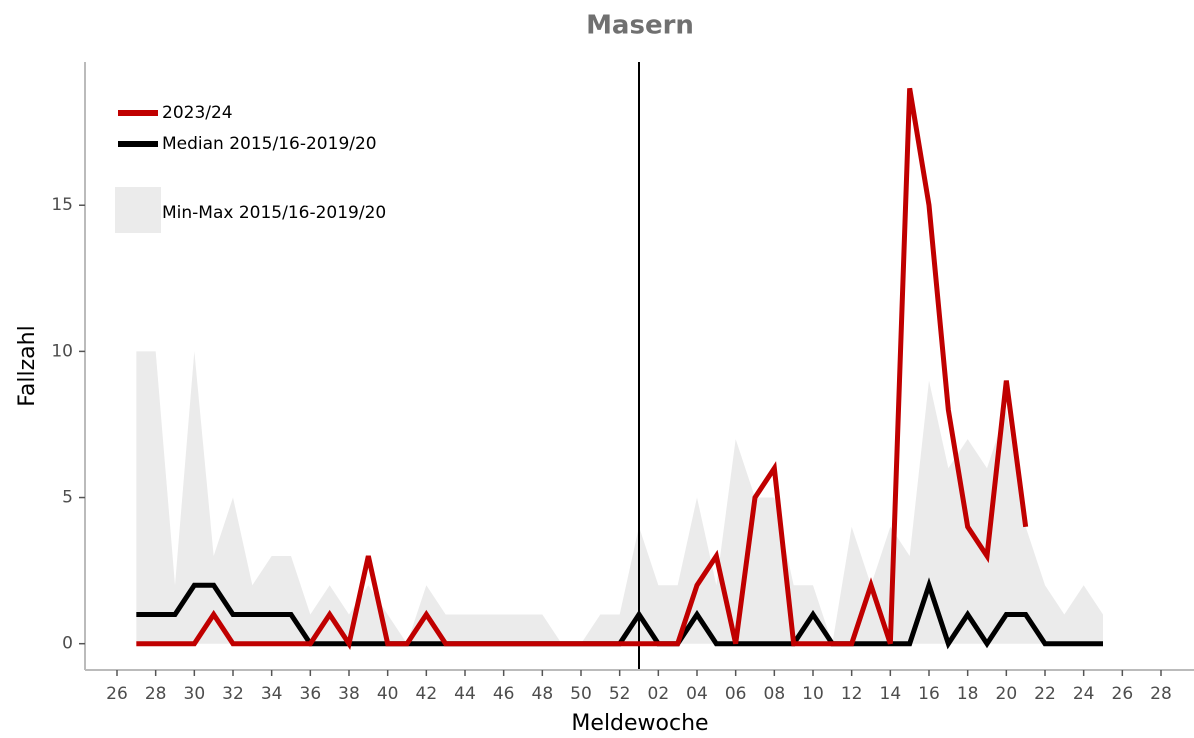 This screenshot has width=1194, height=738. Describe the element at coordinates (269, 144) in the screenshot. I see `legend-label: Median 2015/16-2019/20` at that location.